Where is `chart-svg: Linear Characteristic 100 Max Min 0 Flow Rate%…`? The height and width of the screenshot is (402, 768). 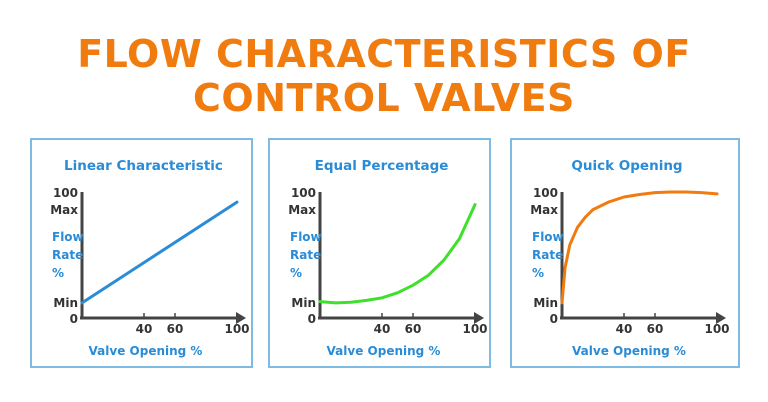
chart-svg: Linear Characteristic 100 Max Min 0 Flow Rate%… is located at coordinates (149, 258).